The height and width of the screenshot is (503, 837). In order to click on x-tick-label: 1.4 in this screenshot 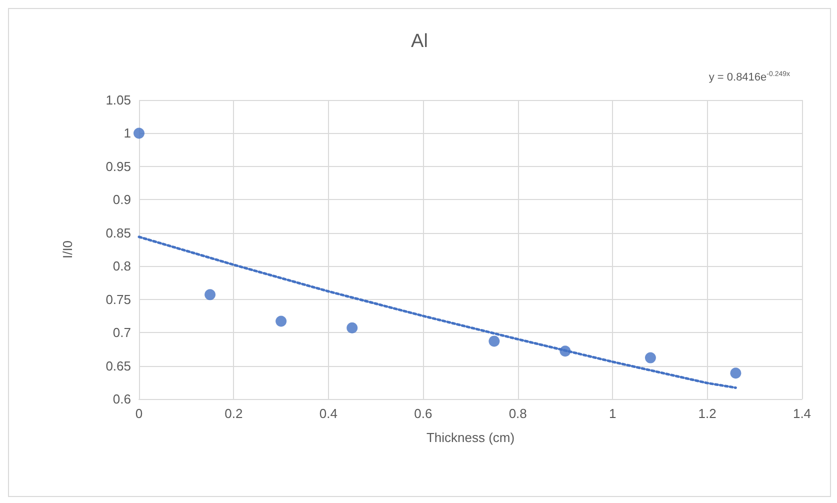, I will do `click(802, 413)`.